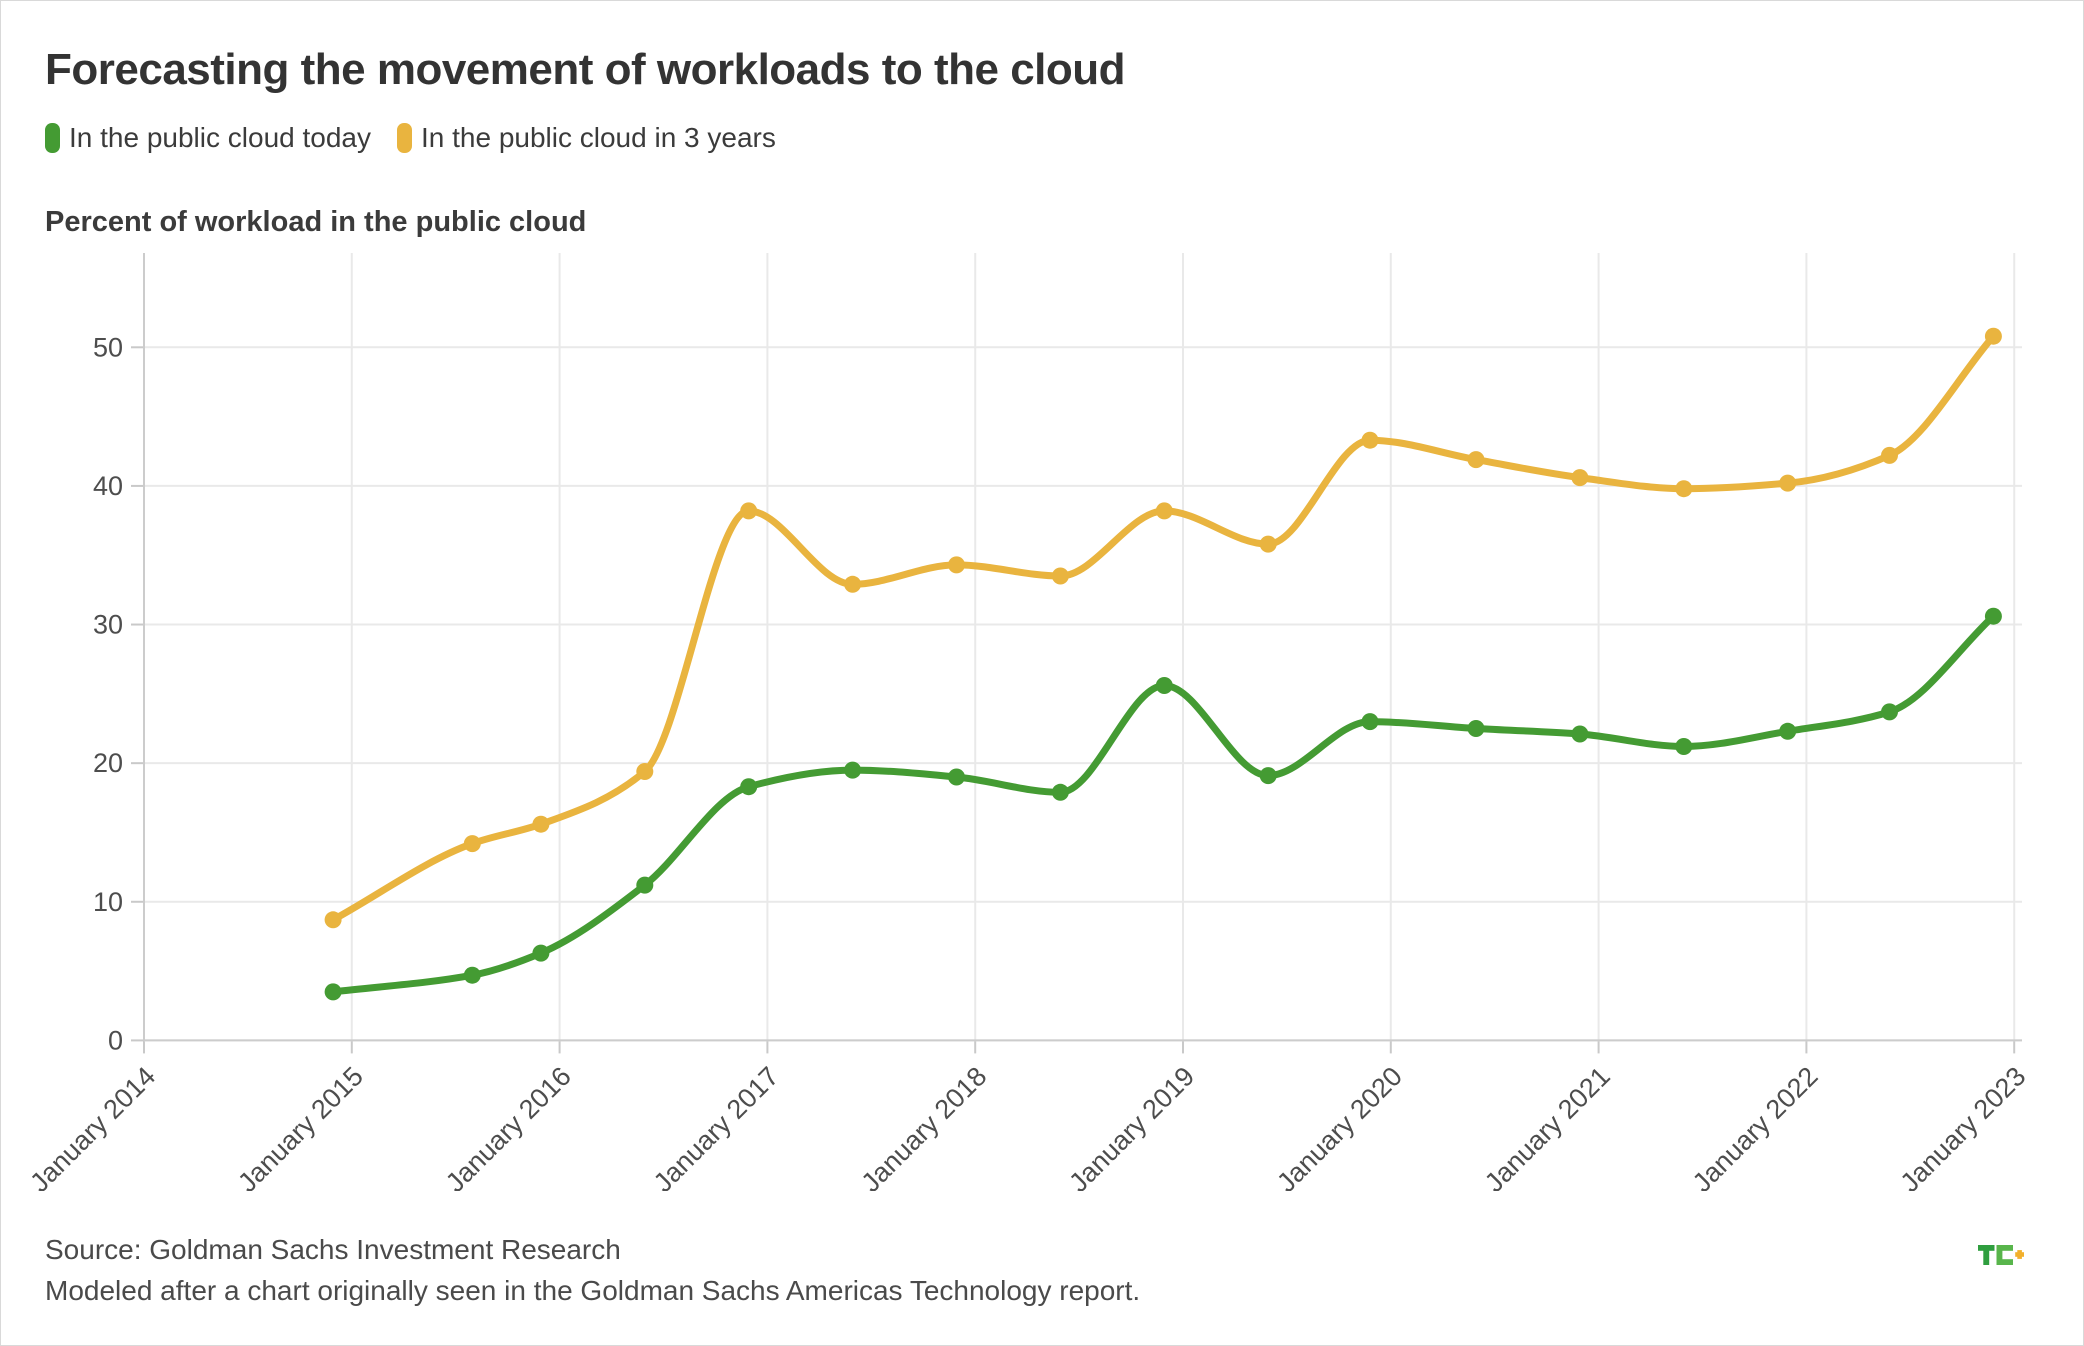 The image size is (2084, 1346). I want to click on y-tick-label: 50, so click(108, 347).